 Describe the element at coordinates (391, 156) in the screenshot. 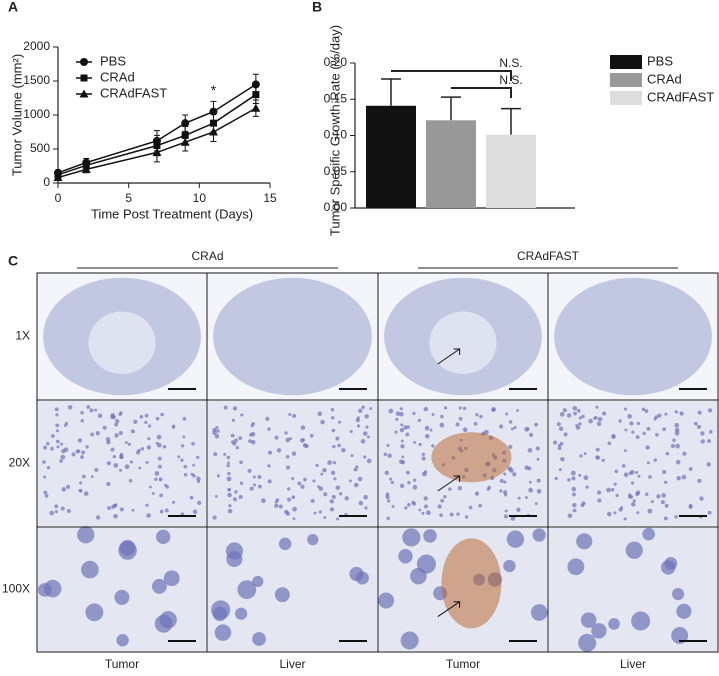

I see `bar` at that location.